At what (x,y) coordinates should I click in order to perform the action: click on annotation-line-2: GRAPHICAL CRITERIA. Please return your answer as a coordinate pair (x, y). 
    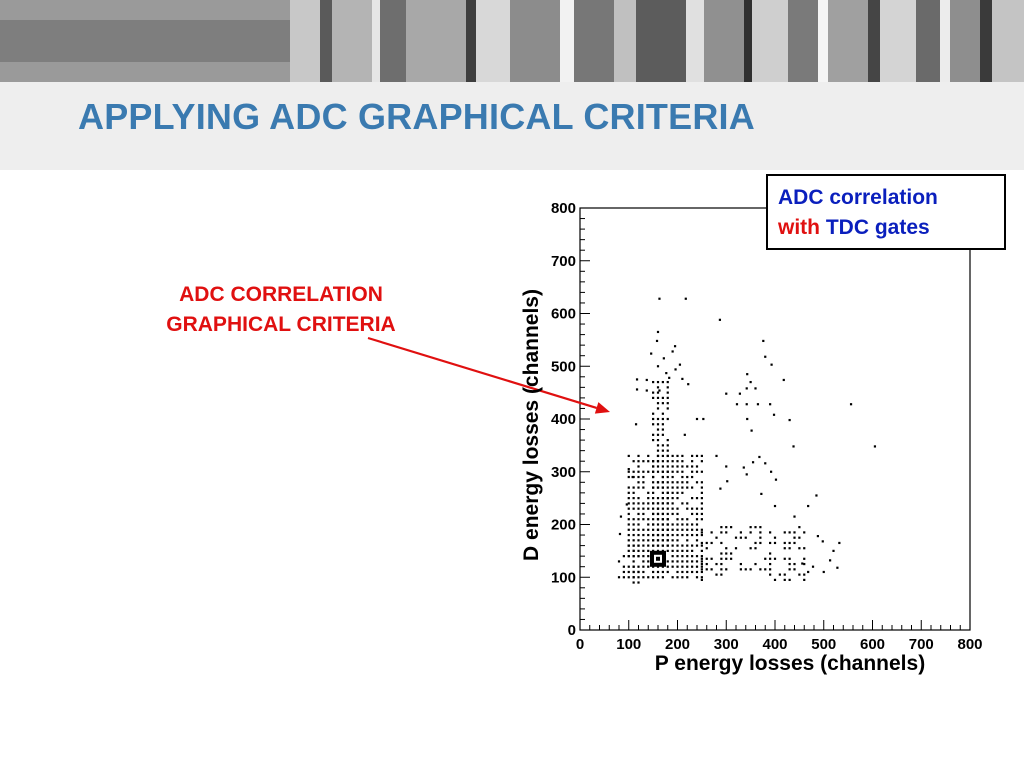
    Looking at the image, I should click on (281, 324).